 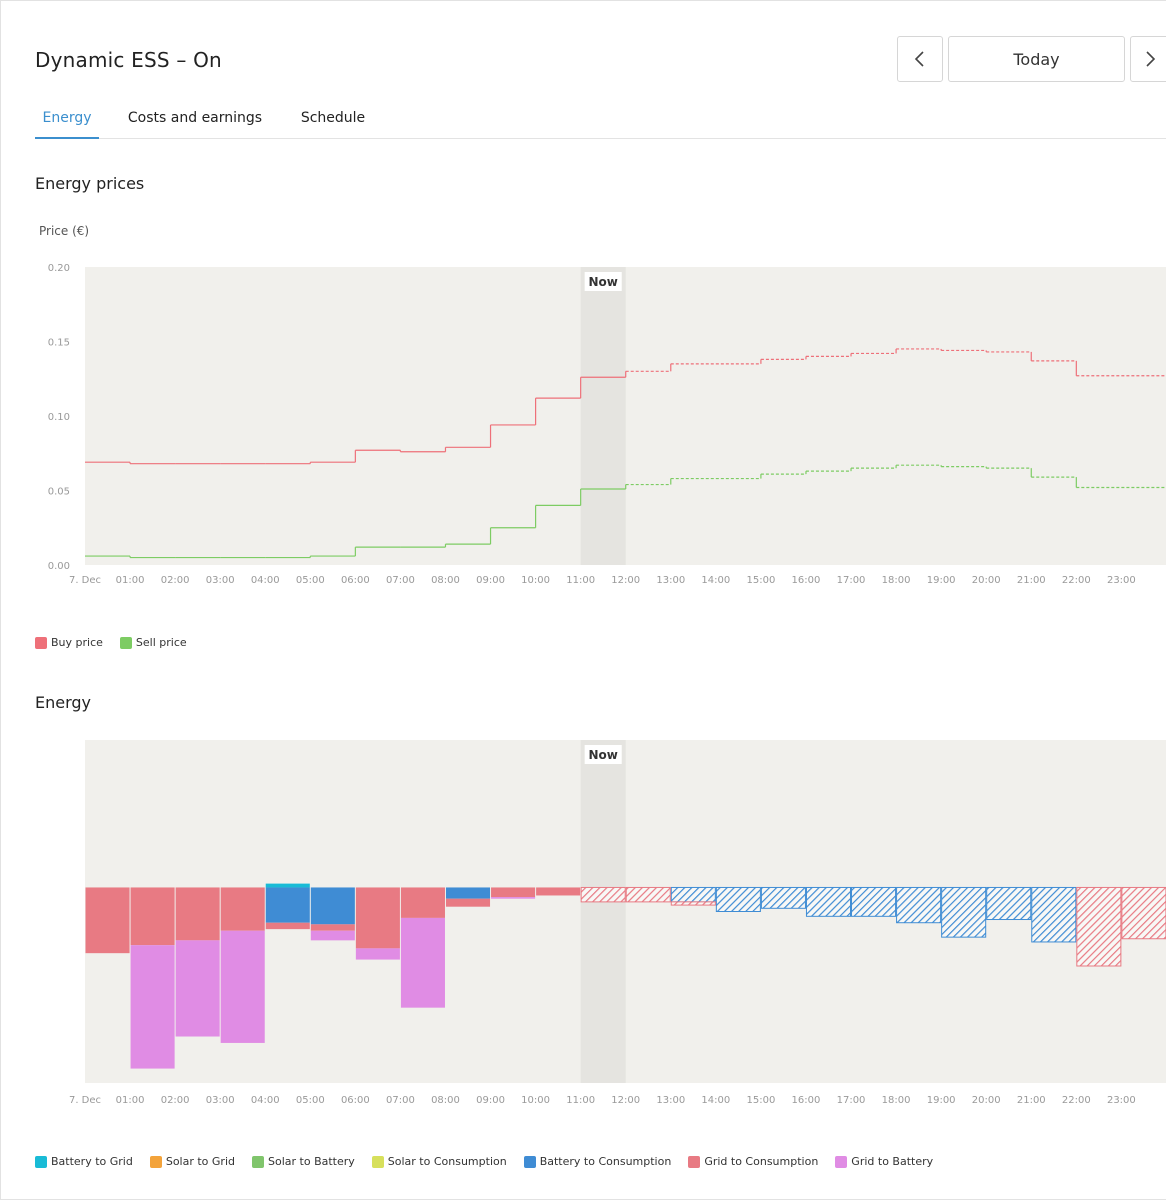 What do you see at coordinates (130, 580) in the screenshot?
I see `x-tick-label: 01:00` at bounding box center [130, 580].